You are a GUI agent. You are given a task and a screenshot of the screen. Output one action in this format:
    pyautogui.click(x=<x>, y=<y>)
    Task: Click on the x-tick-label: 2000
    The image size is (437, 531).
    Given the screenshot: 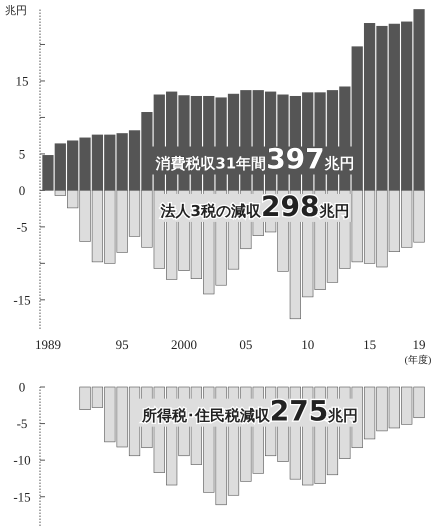 What is the action you would take?
    pyautogui.click(x=184, y=344)
    